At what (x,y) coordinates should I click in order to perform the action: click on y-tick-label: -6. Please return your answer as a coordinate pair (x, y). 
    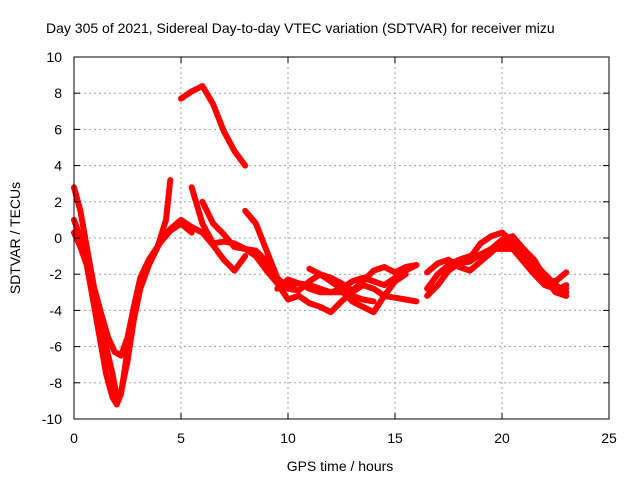
    Looking at the image, I should click on (56, 347).